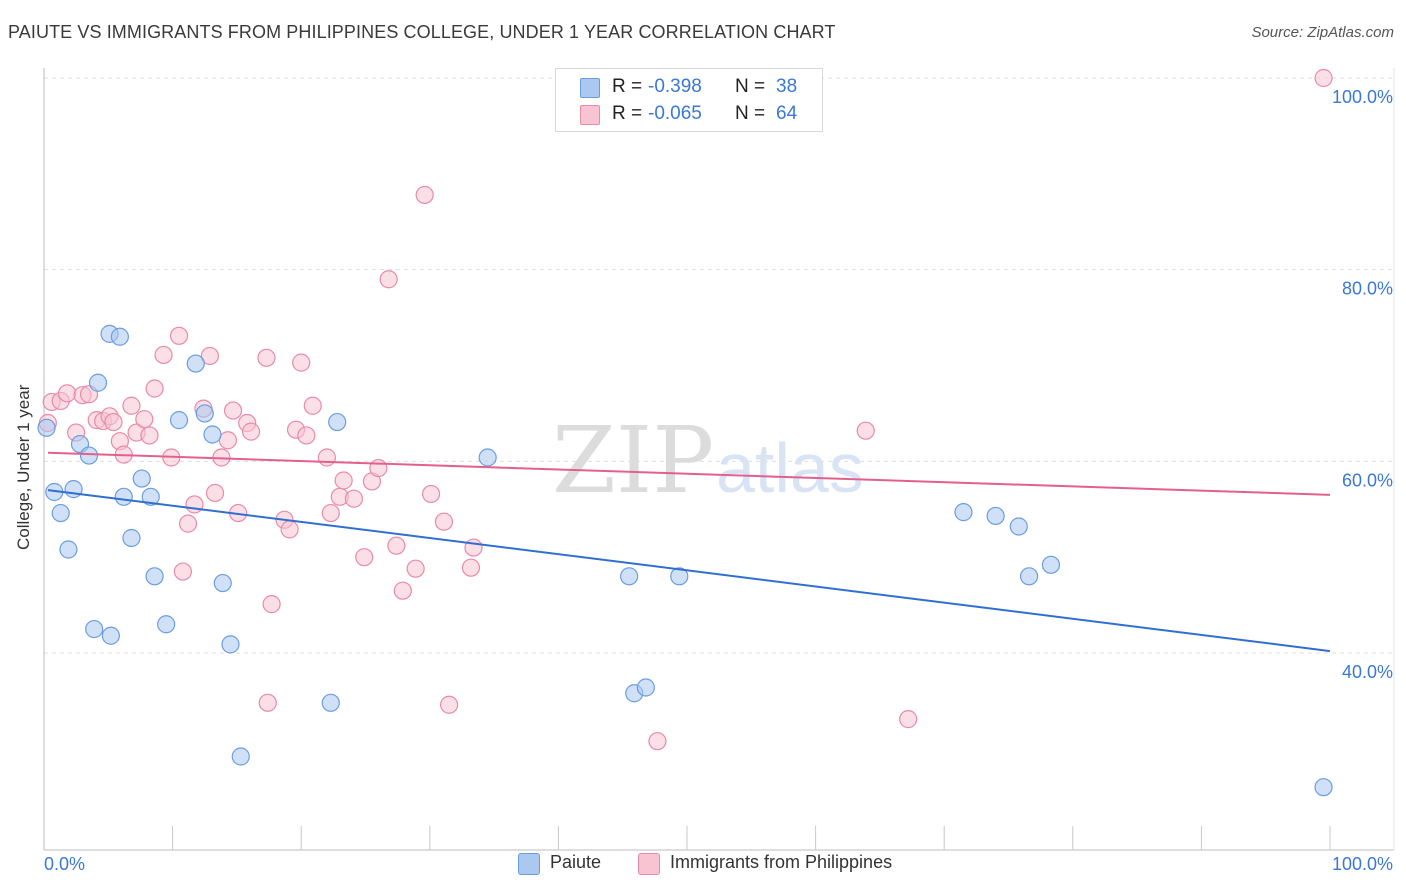  Describe the element at coordinates (1367, 672) in the screenshot. I see `y-tick-label: 40.0%` at that location.